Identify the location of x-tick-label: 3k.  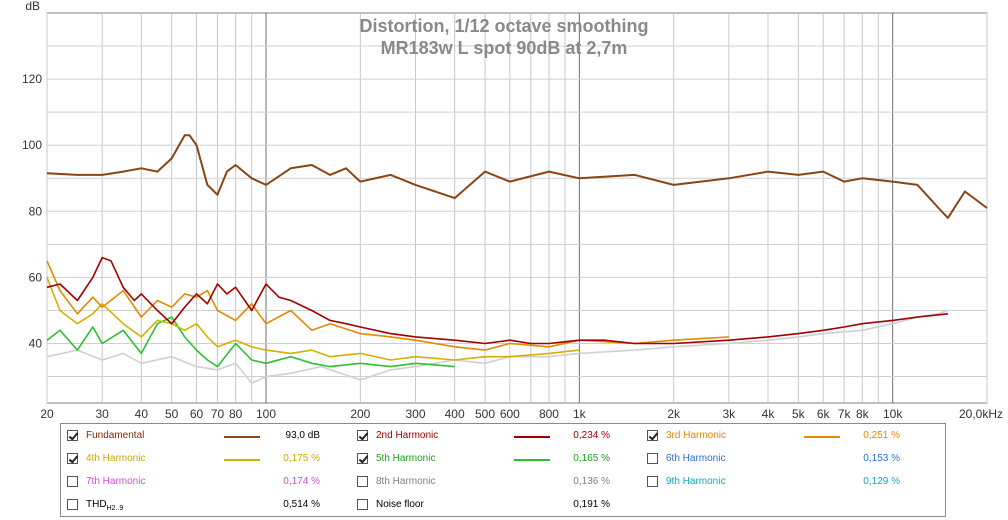
(729, 414).